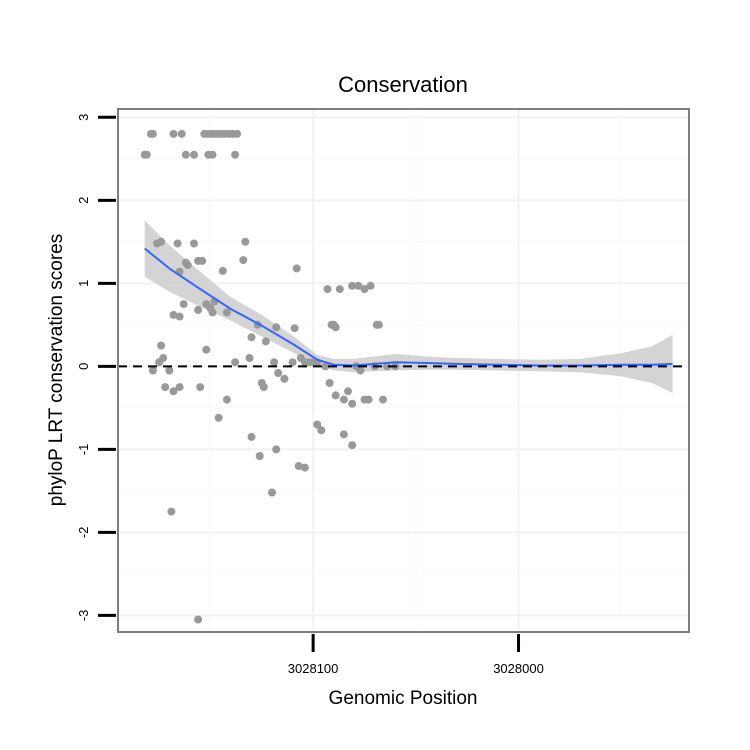  What do you see at coordinates (83, 366) in the screenshot?
I see `y-tick-label-3: 0` at bounding box center [83, 366].